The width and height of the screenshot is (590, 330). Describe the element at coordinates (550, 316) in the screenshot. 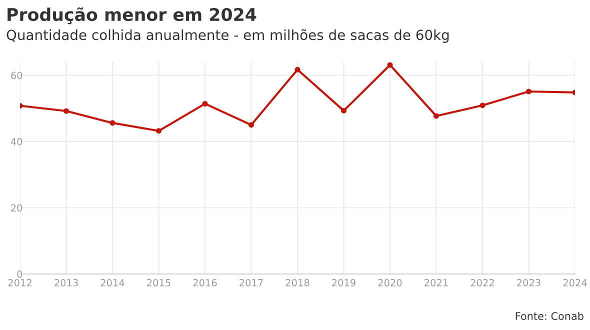

I see `source-note: Fonte: Conab` at that location.